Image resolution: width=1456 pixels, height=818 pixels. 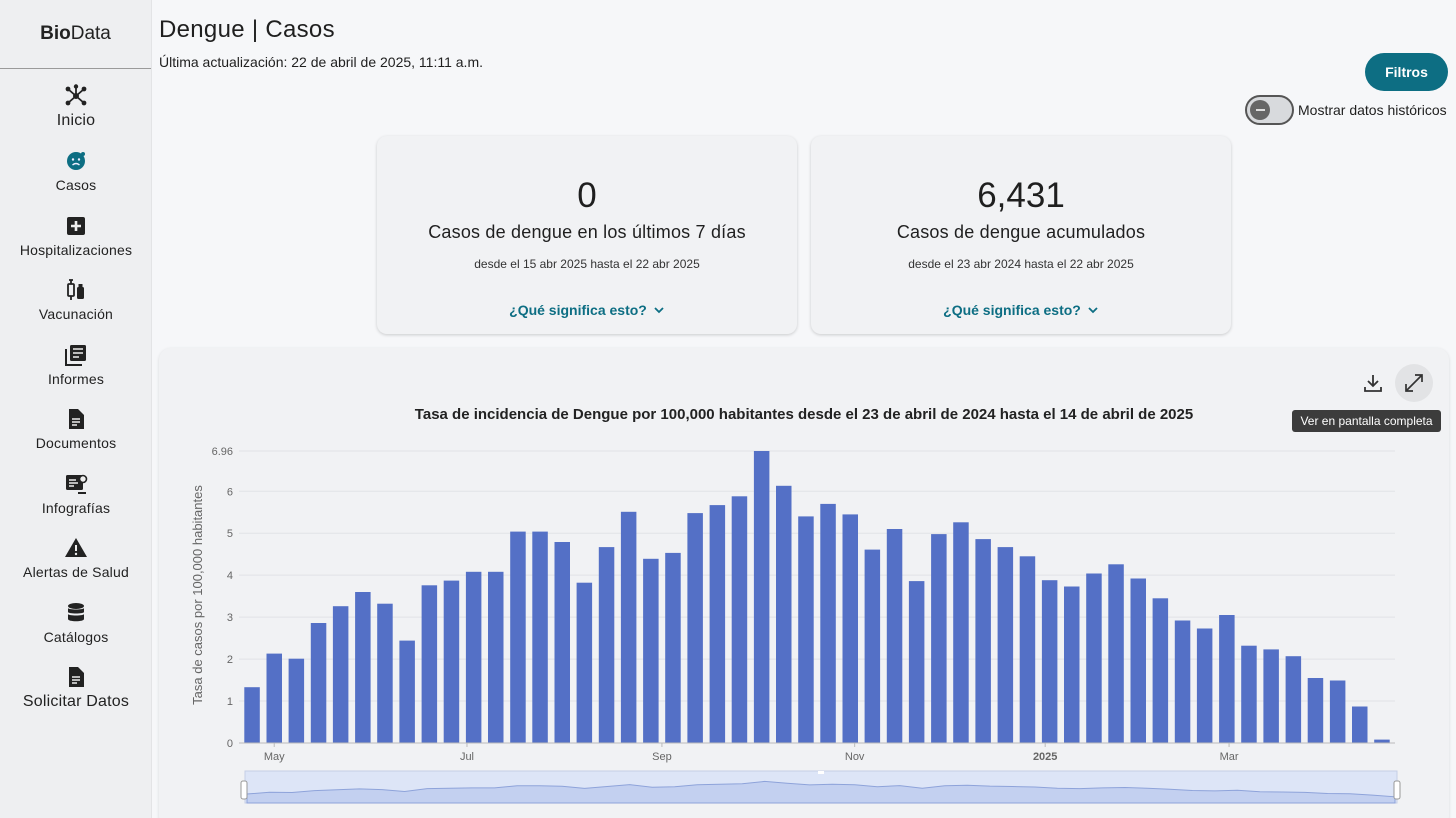 I want to click on sidebar-item-casos: Casos, so click(x=76, y=171).